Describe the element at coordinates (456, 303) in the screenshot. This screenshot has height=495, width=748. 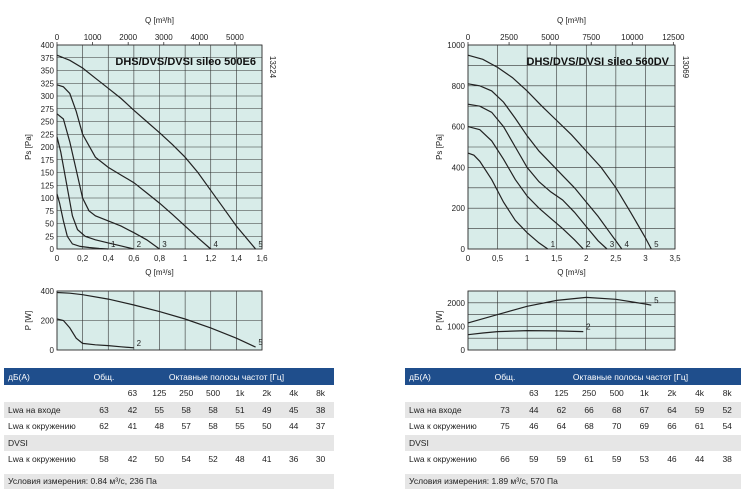
I see `y-tick-label: 2000` at that location.